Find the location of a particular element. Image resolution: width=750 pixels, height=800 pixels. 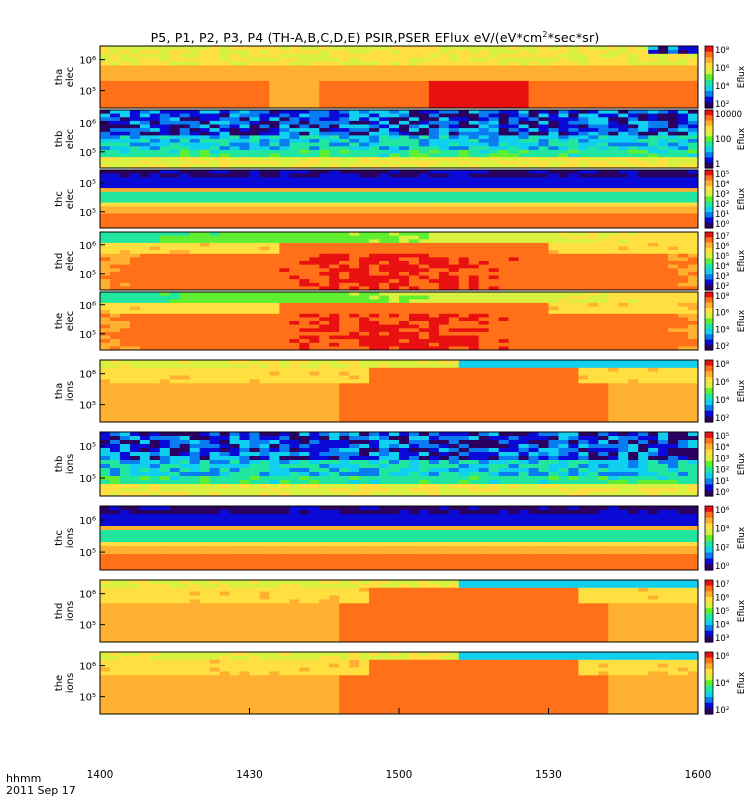

panel-ylabel: thdelec is located at coordinates (65, 261).